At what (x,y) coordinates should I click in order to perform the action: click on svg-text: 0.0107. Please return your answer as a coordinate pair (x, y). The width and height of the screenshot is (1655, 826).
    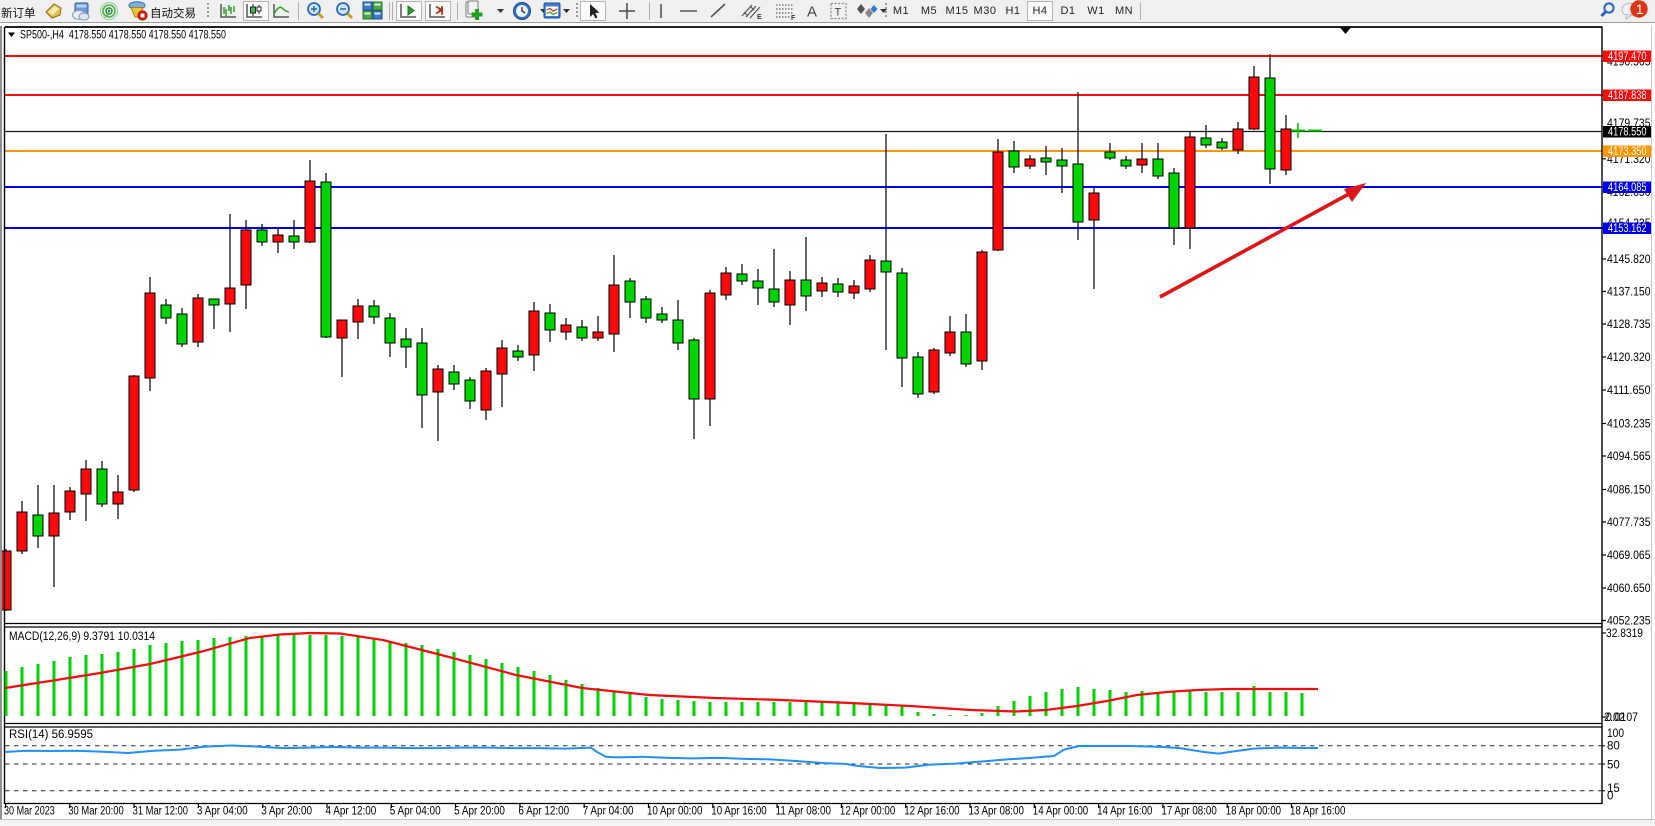
    Looking at the image, I should click on (1622, 718).